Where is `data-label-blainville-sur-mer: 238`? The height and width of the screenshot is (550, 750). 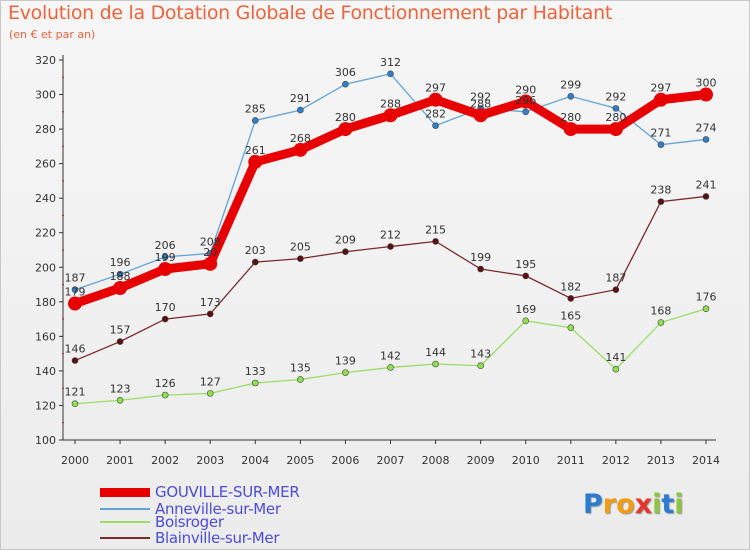
data-label-blainville-sur-mer: 238 is located at coordinates (660, 190).